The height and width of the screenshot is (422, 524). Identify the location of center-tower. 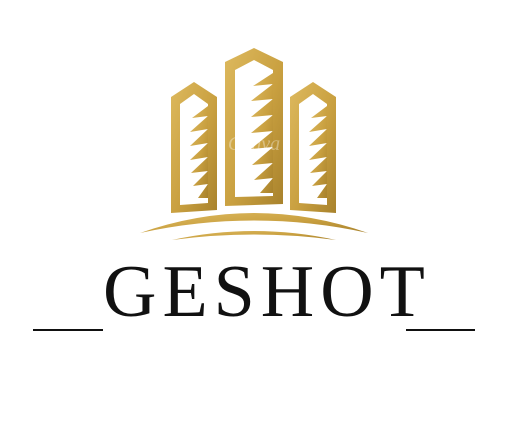
(254, 127).